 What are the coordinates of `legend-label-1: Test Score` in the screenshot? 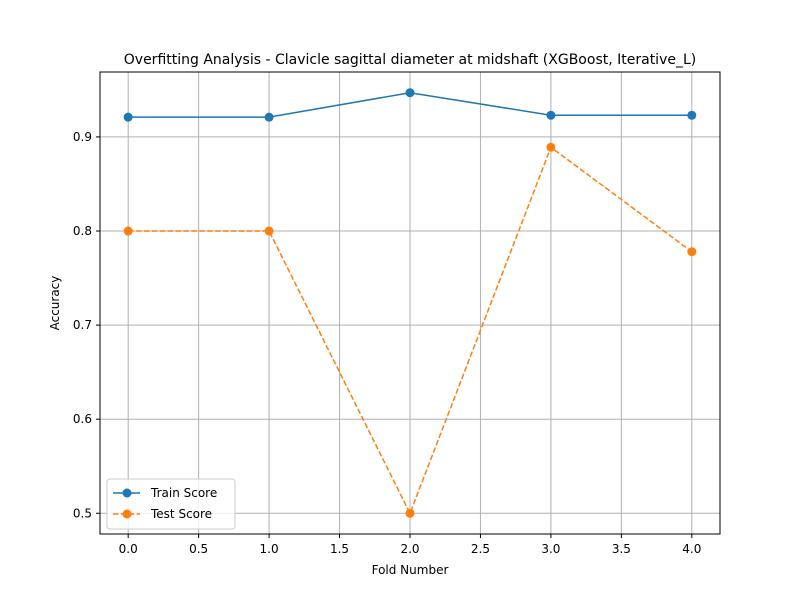 It's located at (181, 514).